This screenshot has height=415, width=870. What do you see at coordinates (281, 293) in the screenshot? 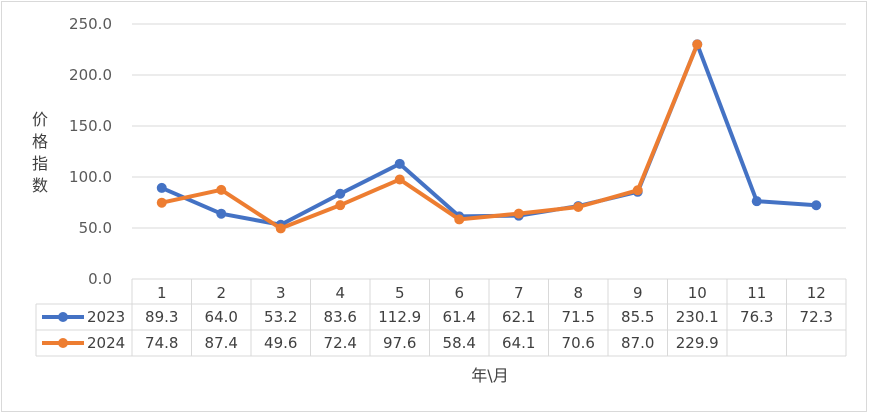
I see `x-tick-label: 3` at bounding box center [281, 293].